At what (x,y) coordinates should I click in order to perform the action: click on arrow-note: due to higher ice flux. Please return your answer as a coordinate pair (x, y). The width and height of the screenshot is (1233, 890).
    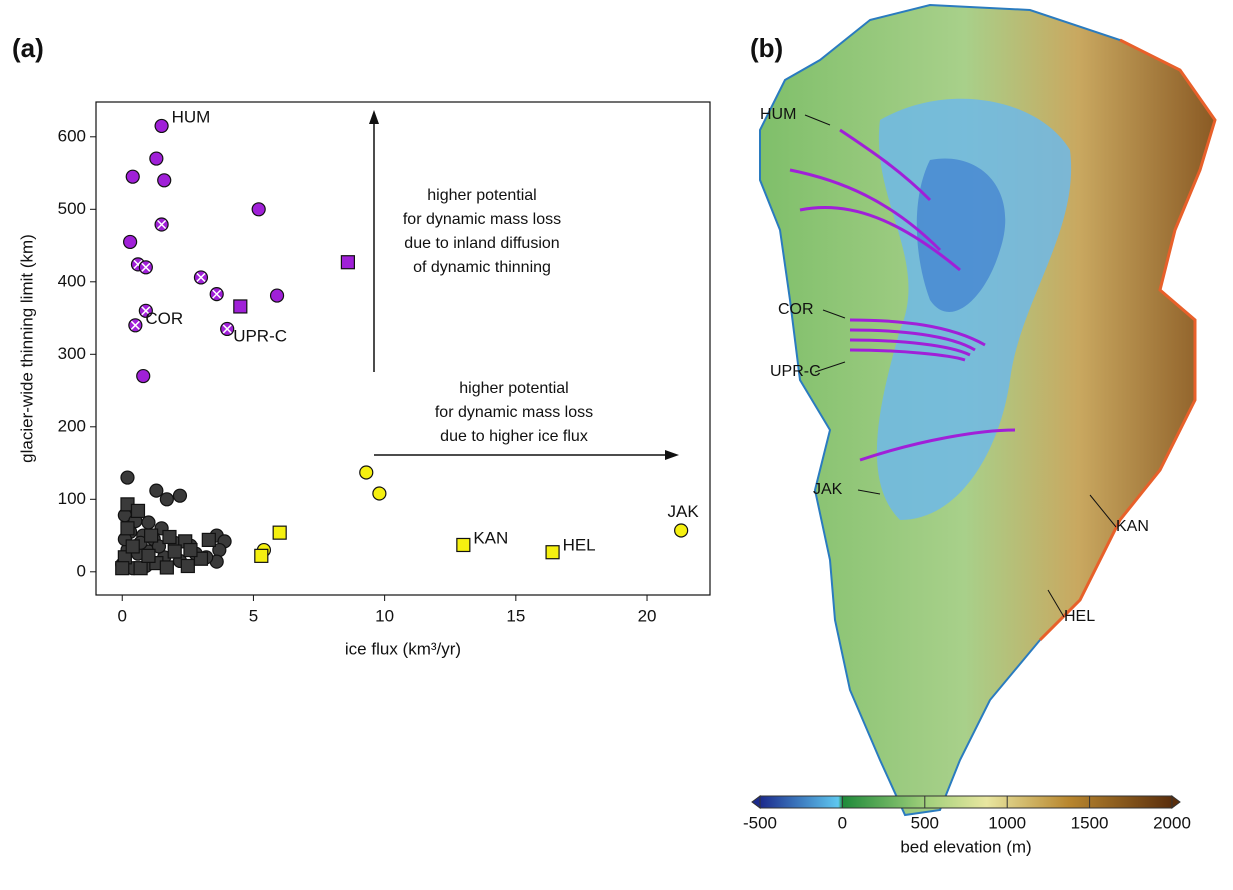
    Looking at the image, I should click on (514, 436).